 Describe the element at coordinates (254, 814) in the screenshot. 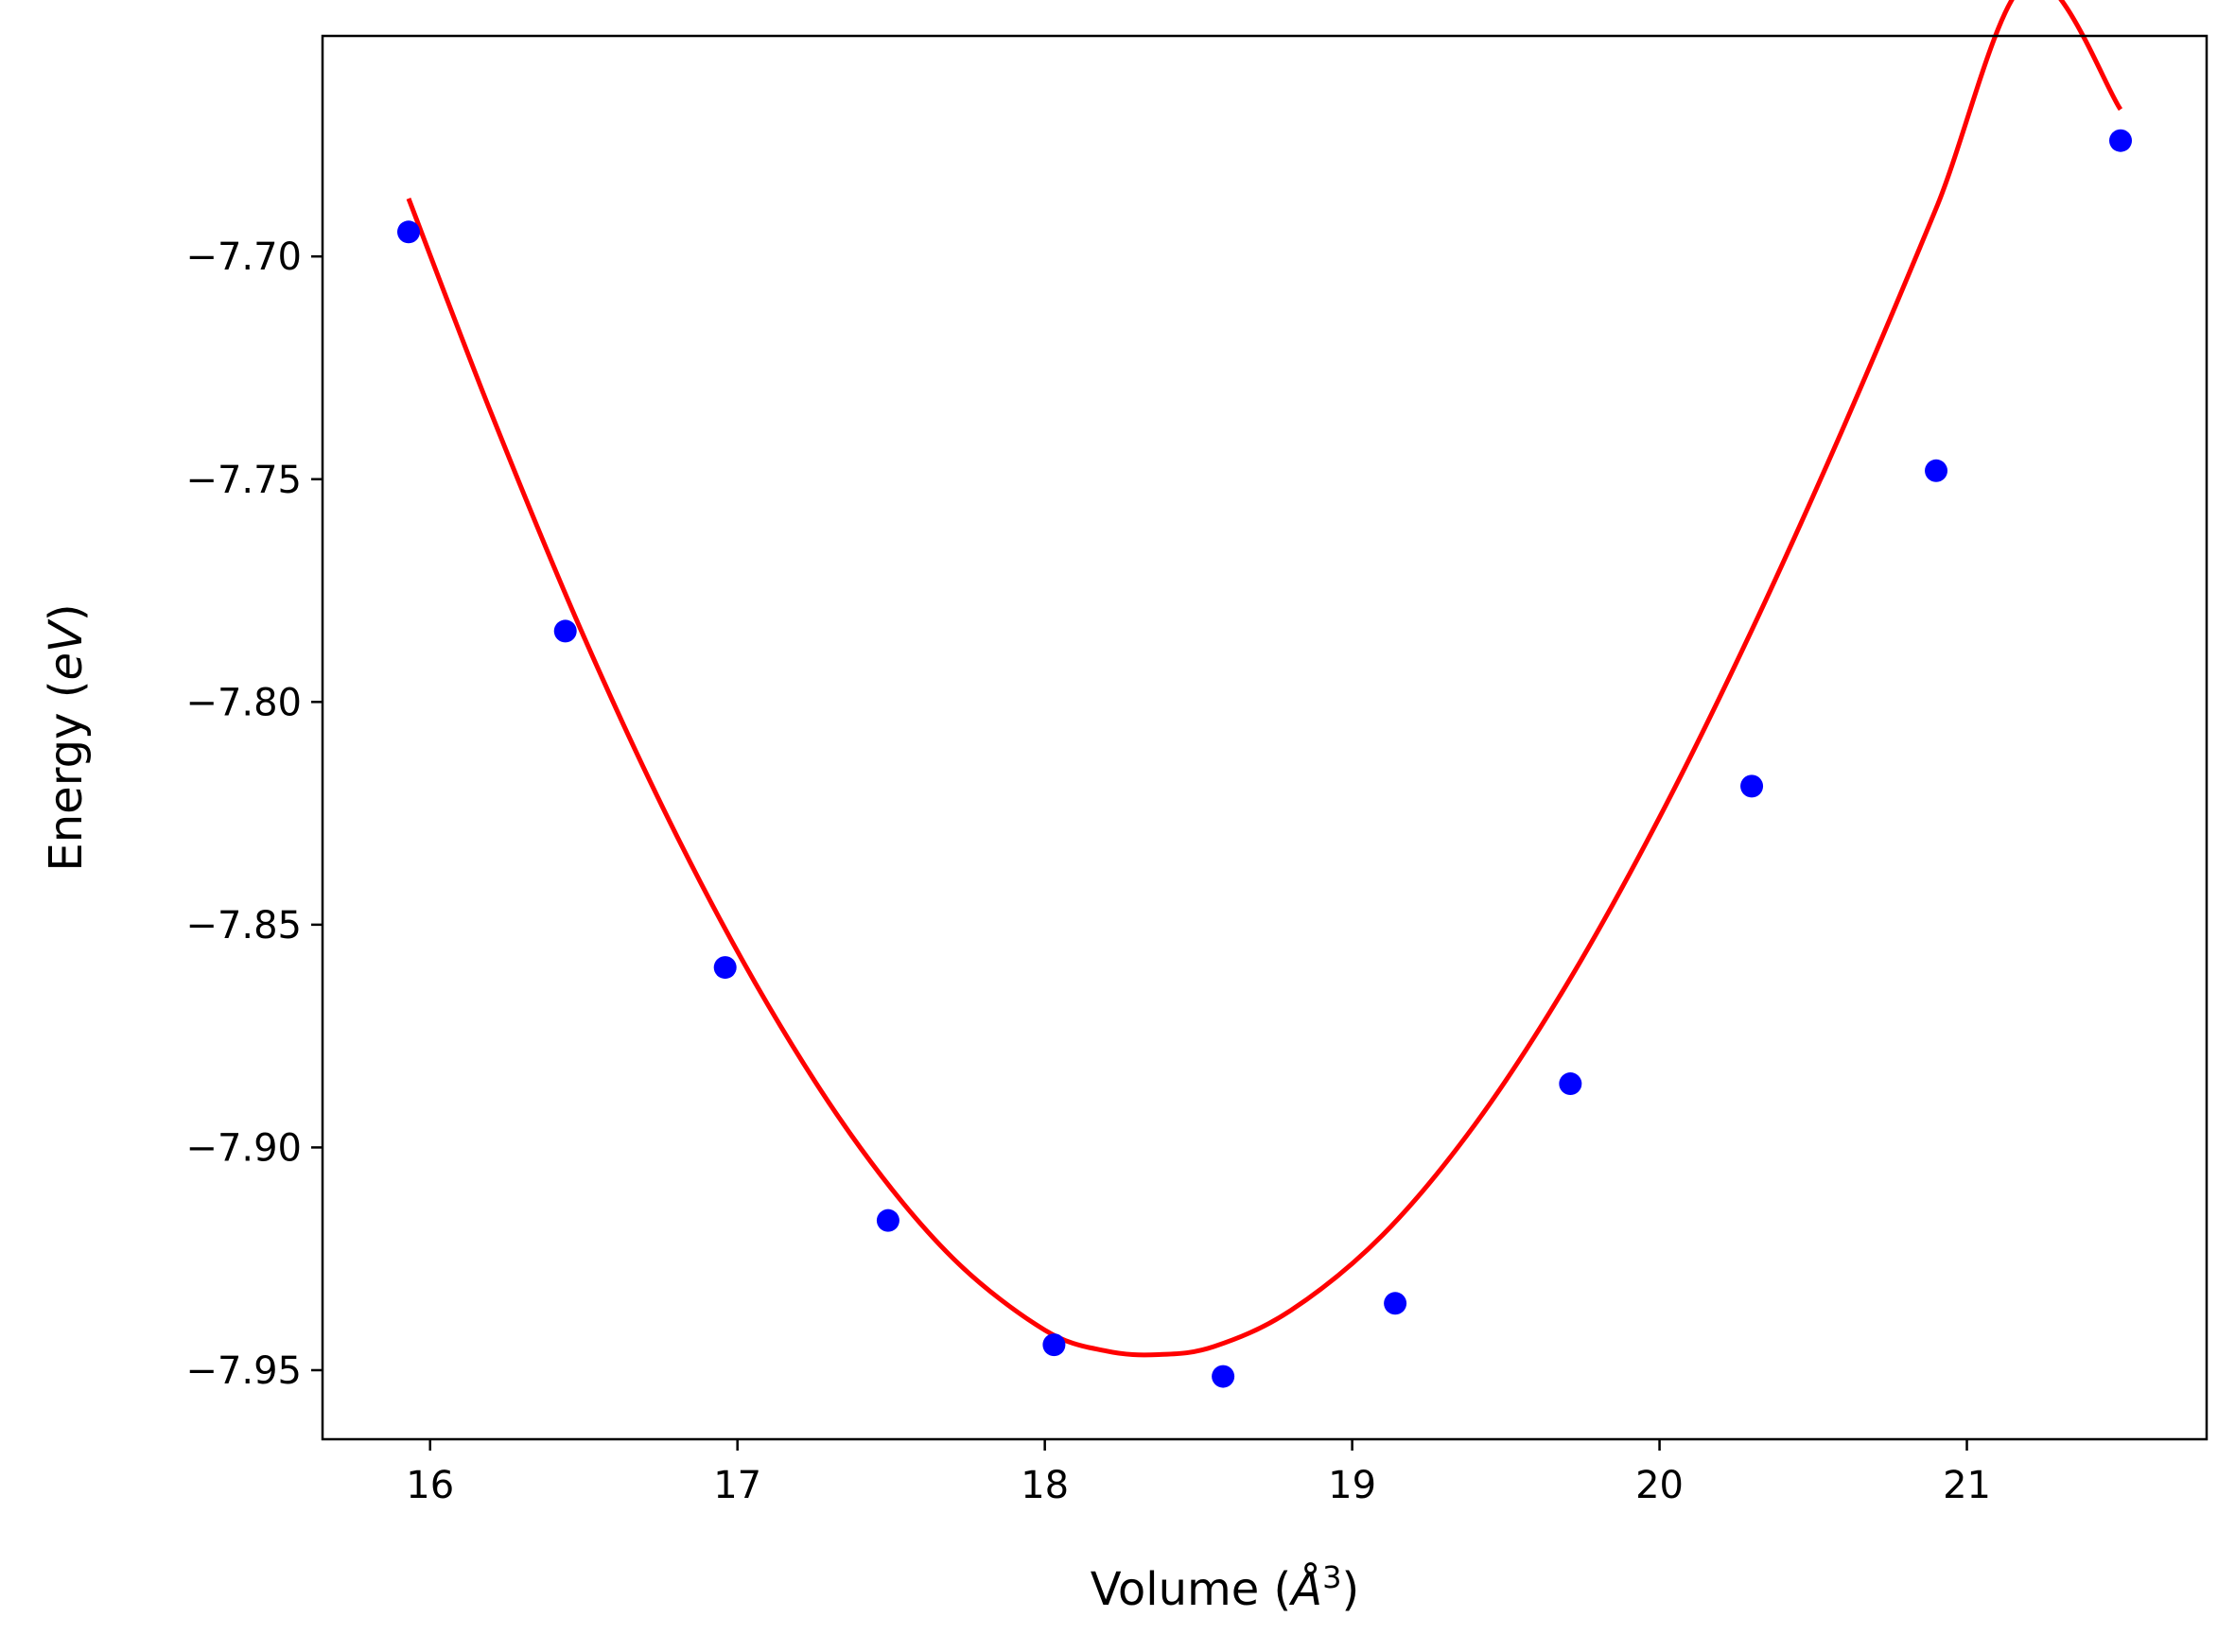

I see `y-axis: −7.70 −7.75 −7.80 −7.85 −7.90 −7.95` at that location.